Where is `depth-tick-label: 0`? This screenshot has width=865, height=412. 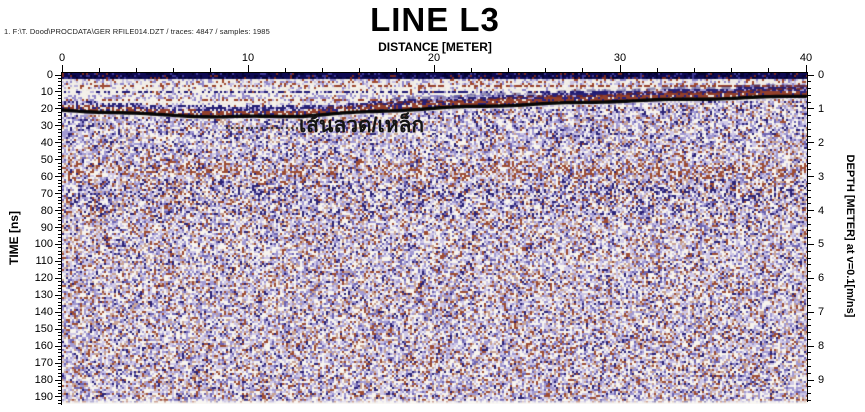
depth-tick-label: 0 is located at coordinates (821, 75).